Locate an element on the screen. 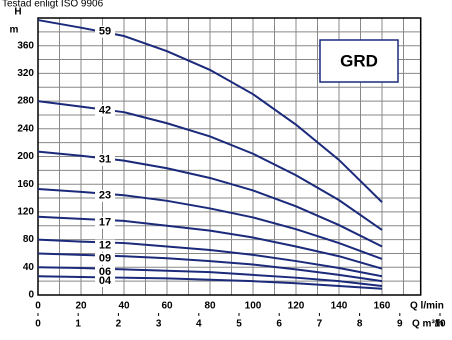  x-tick-label: 40 is located at coordinates (124, 306).